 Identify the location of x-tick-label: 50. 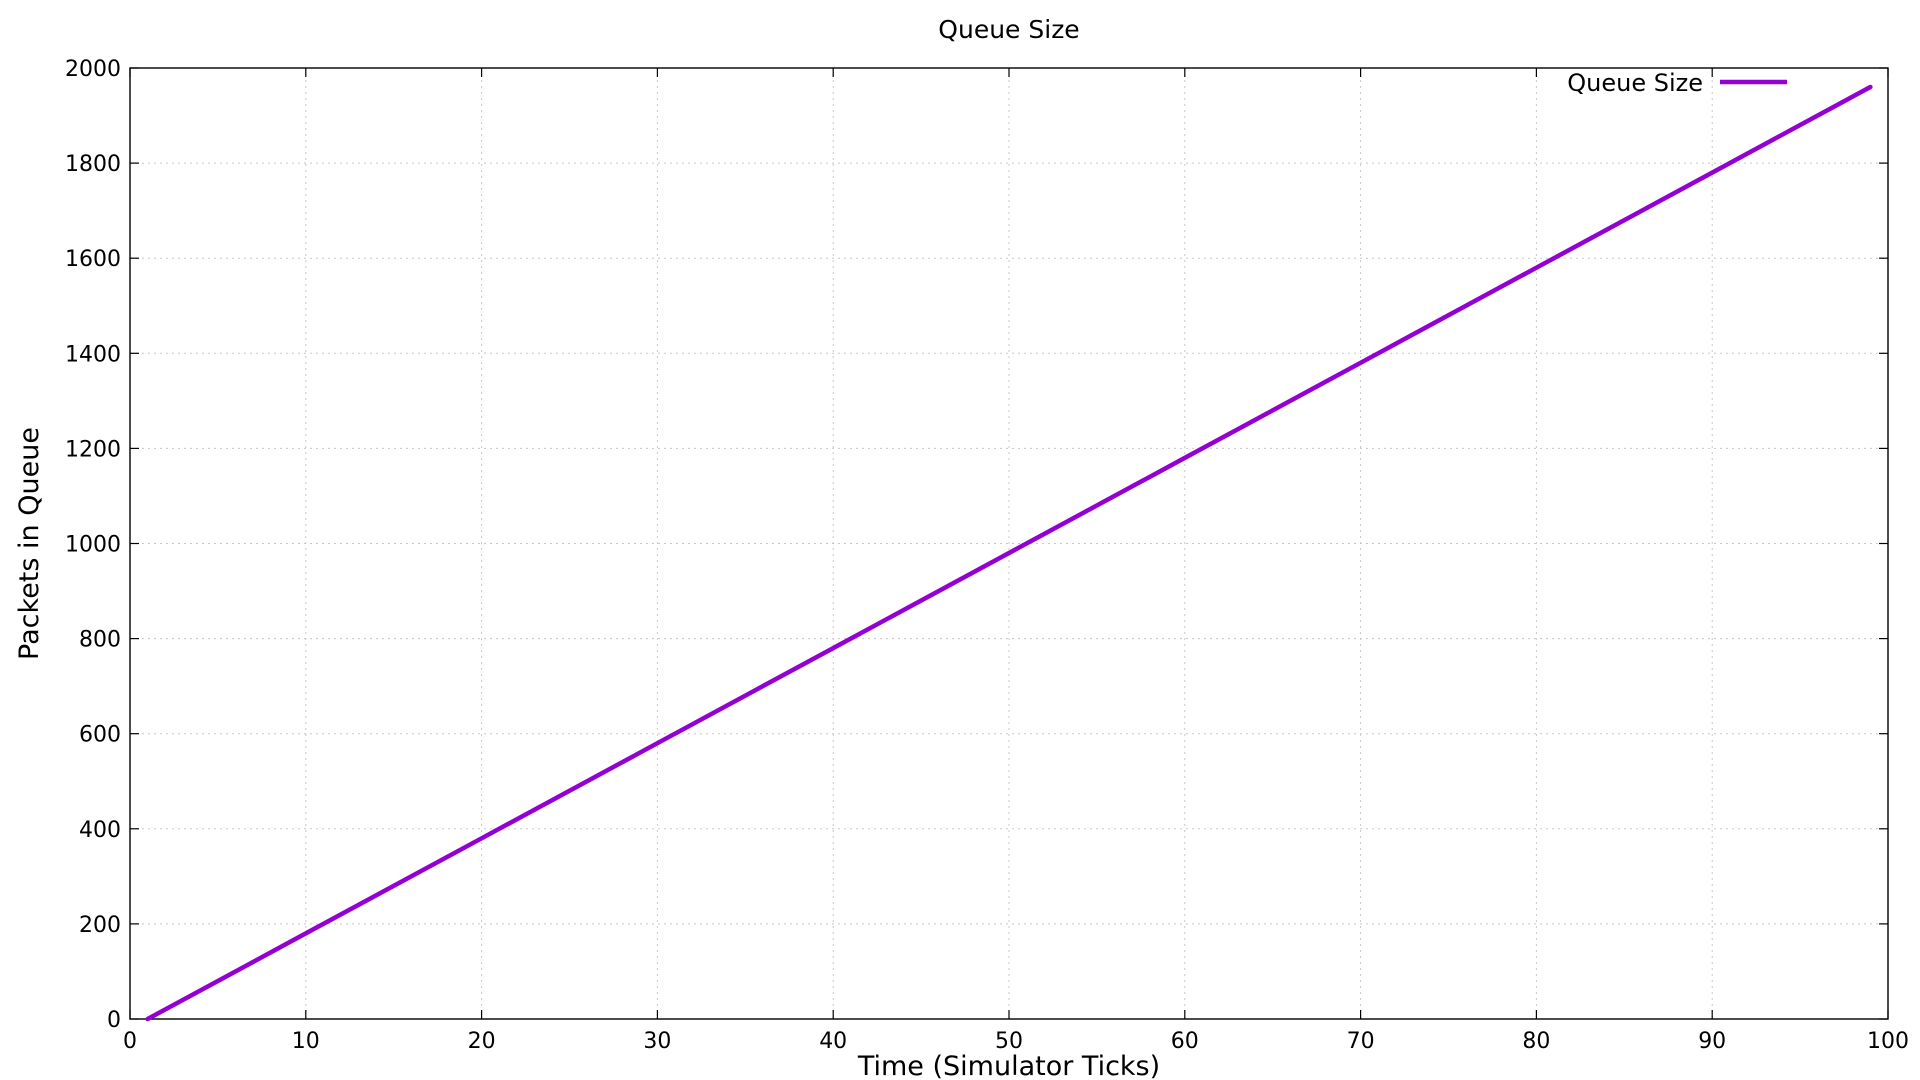
(1009, 1041).